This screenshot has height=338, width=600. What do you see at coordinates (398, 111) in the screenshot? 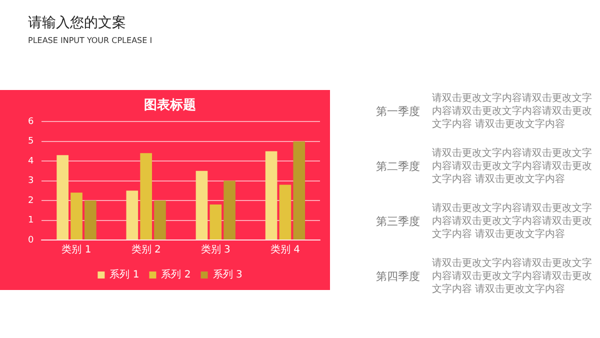
I see `text: 第一季度` at bounding box center [398, 111].